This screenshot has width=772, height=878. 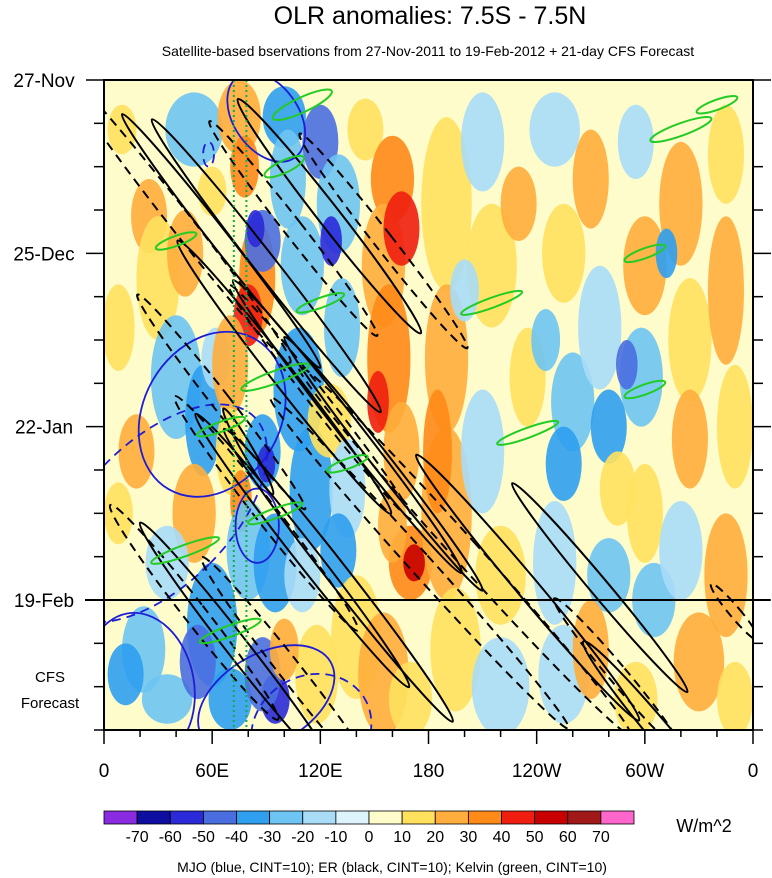 I want to click on x-tick-label: 120W, so click(x=537, y=771).